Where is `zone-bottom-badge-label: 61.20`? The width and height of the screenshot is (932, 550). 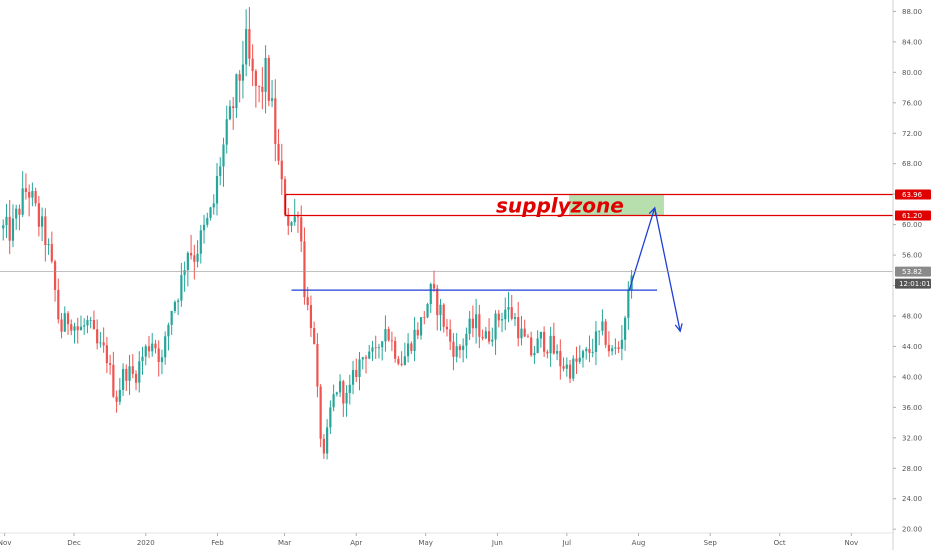
zone-bottom-badge-label: 61.20 is located at coordinates (912, 216).